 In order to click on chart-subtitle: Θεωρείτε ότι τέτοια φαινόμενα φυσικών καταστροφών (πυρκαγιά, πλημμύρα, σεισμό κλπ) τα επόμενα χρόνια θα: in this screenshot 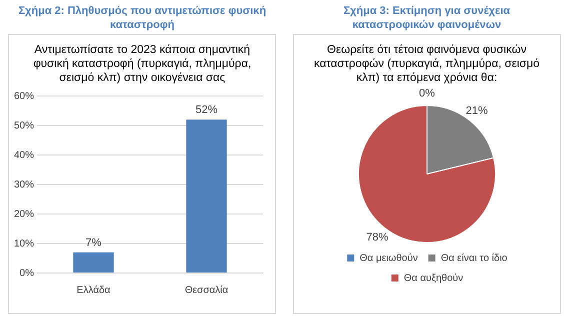, I will do `click(426, 64)`.